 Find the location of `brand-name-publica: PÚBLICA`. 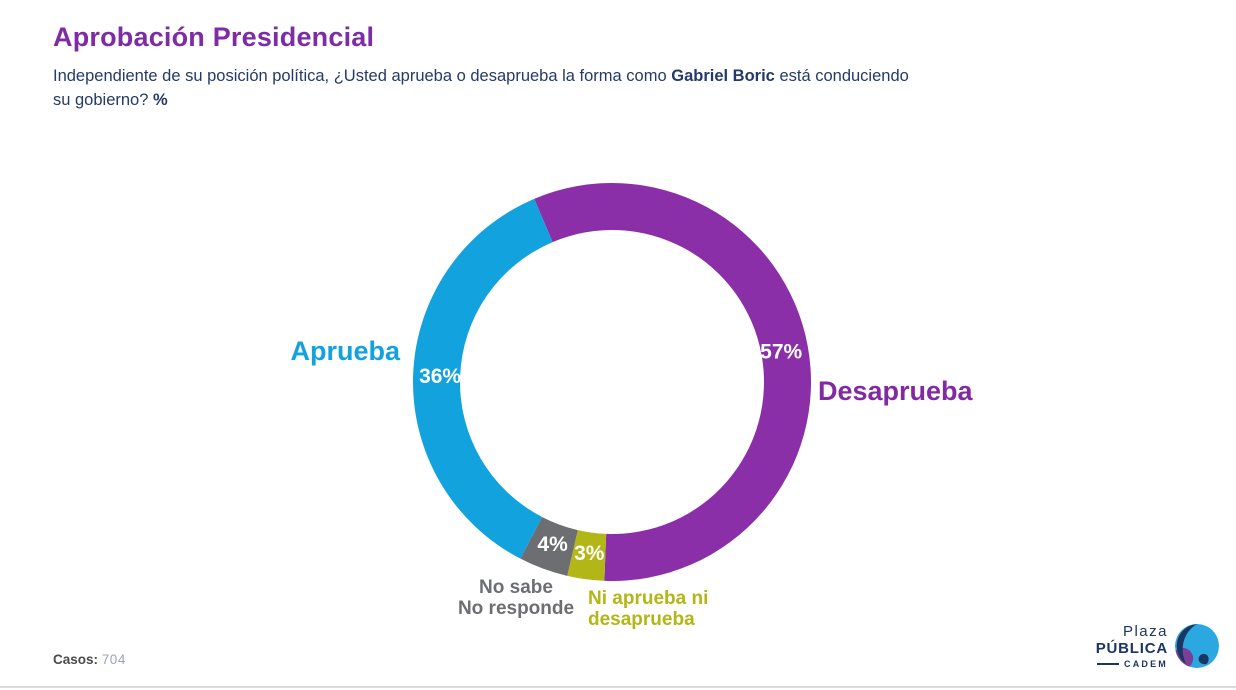

brand-name-publica: PÚBLICA is located at coordinates (1131, 648).